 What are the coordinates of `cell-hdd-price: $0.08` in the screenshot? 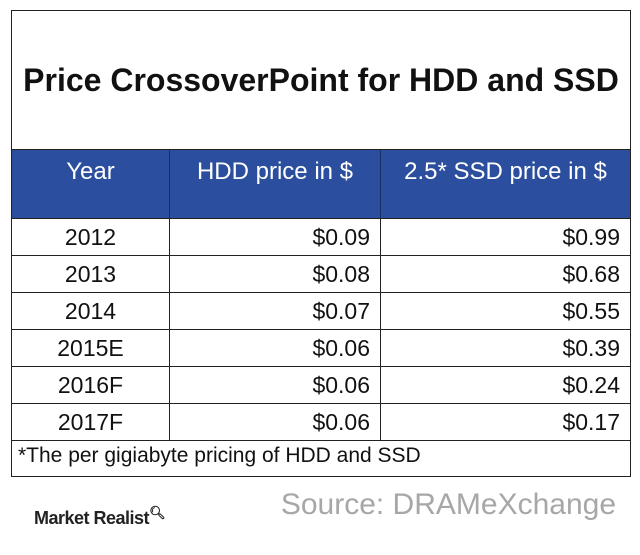 It's located at (275, 274).